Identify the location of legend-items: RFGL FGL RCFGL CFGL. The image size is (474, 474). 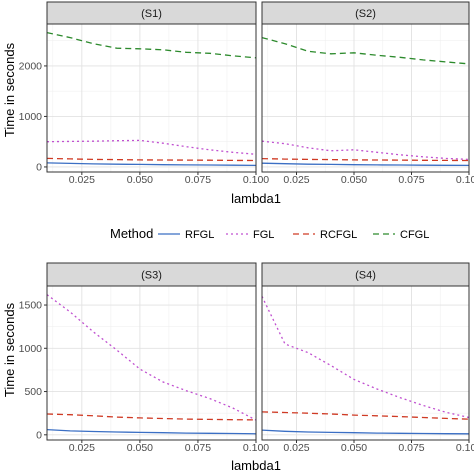
(293, 235).